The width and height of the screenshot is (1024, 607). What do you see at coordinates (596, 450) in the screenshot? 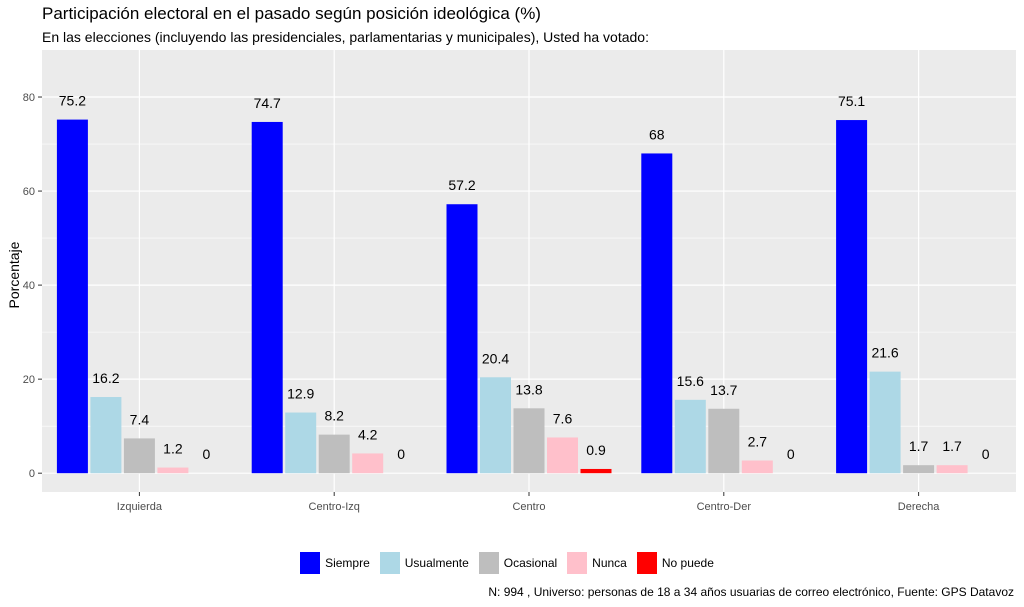
I see `data-label: 0.9` at bounding box center [596, 450].